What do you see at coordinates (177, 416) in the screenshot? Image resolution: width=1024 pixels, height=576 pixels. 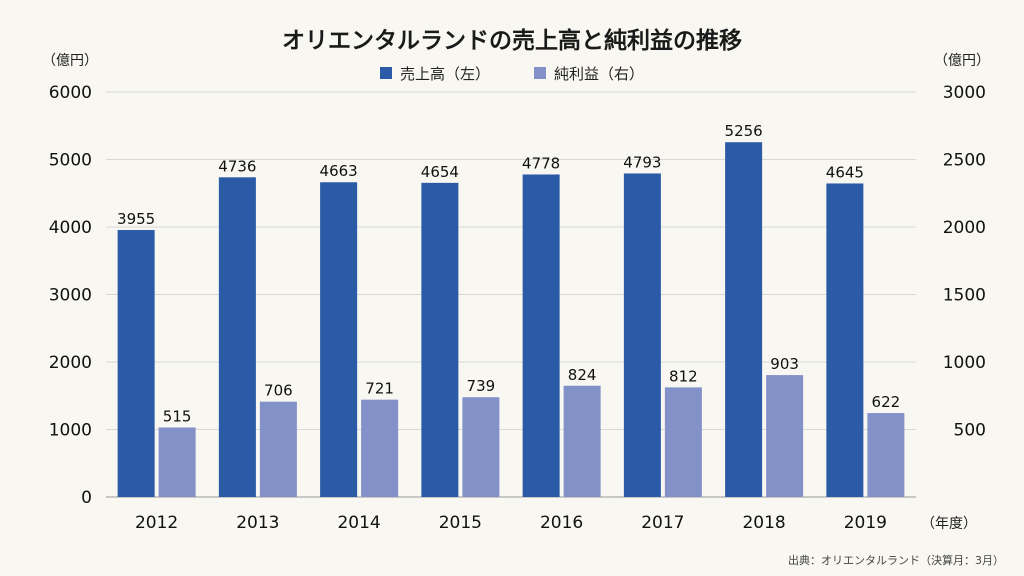 I see `data-label-profit: 515` at bounding box center [177, 416].